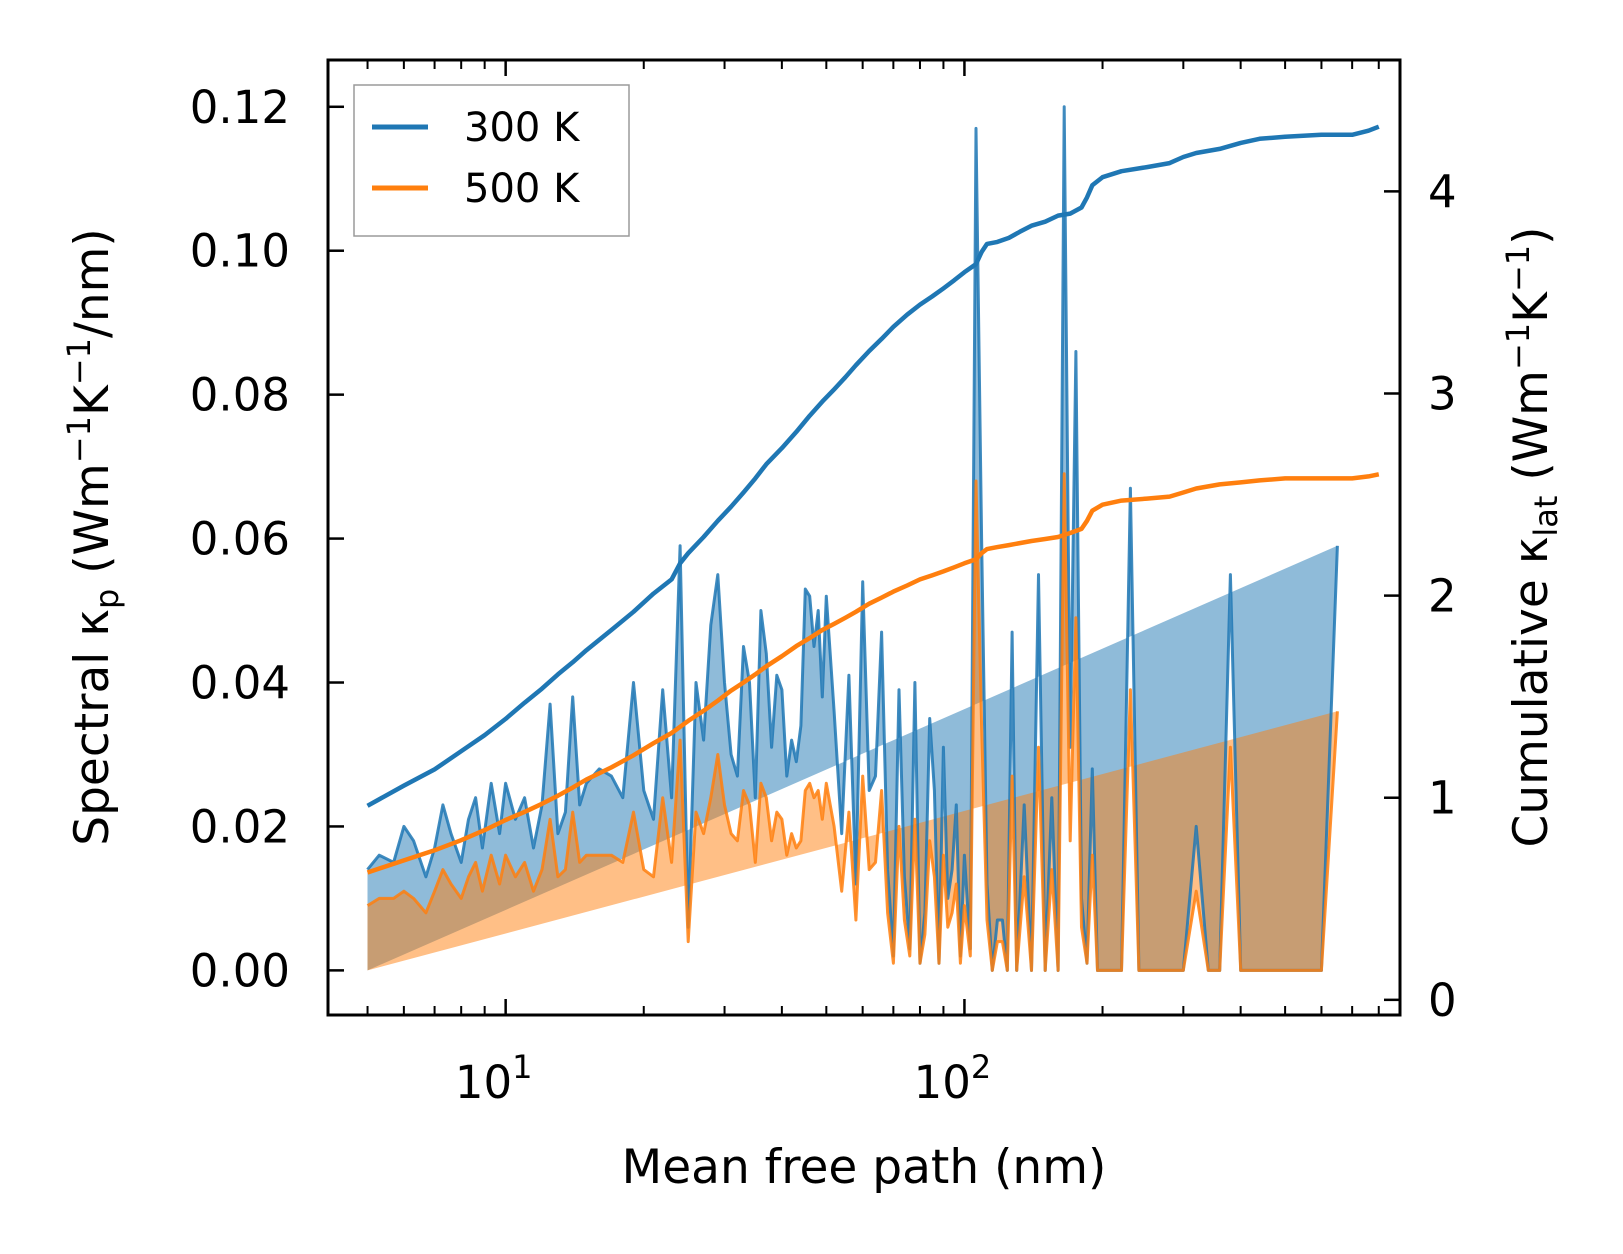  I want to click on y2-title-part: Cumulative κ, so click(1531, 692).